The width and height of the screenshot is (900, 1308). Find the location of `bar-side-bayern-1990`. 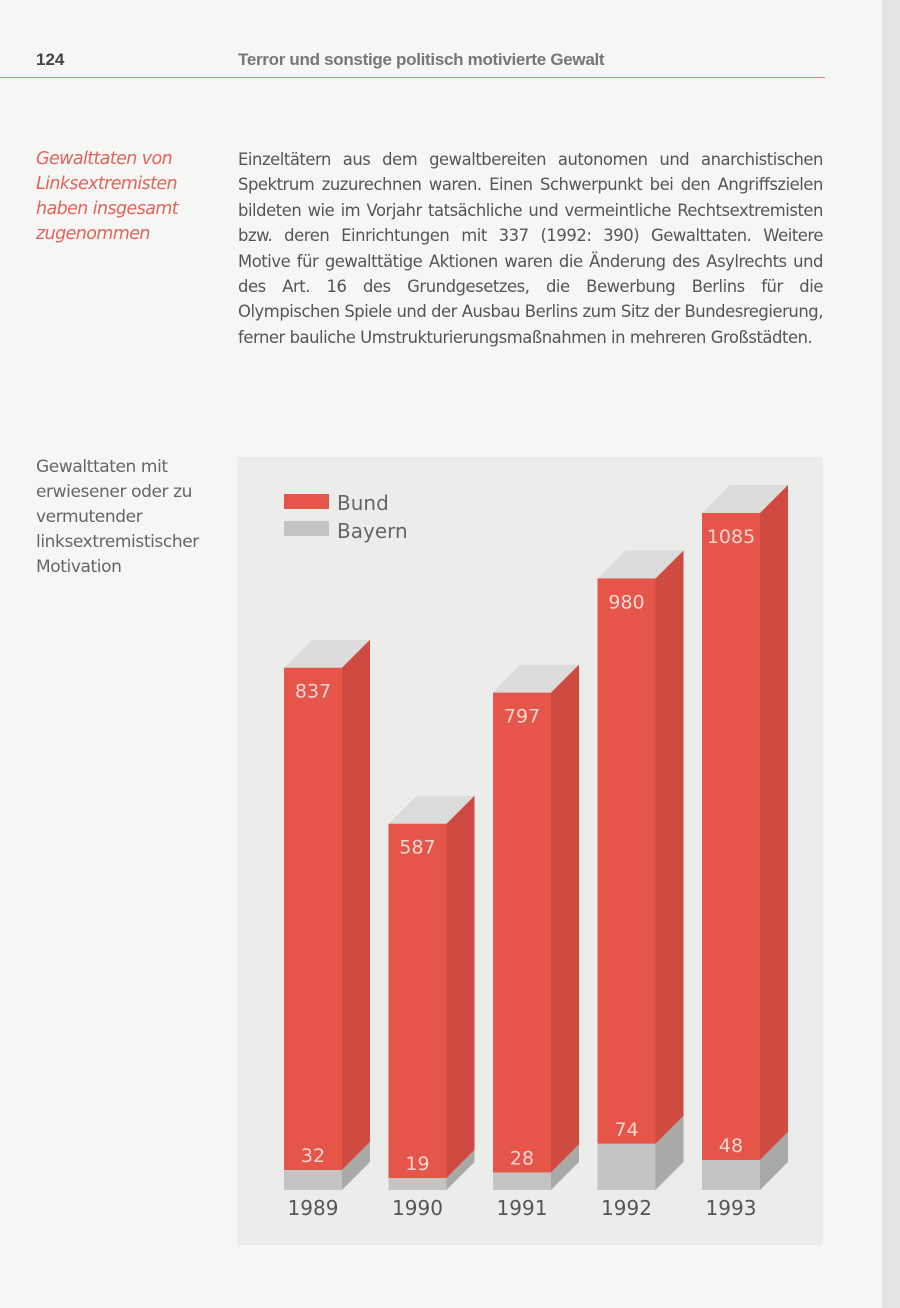

bar-side-bayern-1990 is located at coordinates (460, 1170).